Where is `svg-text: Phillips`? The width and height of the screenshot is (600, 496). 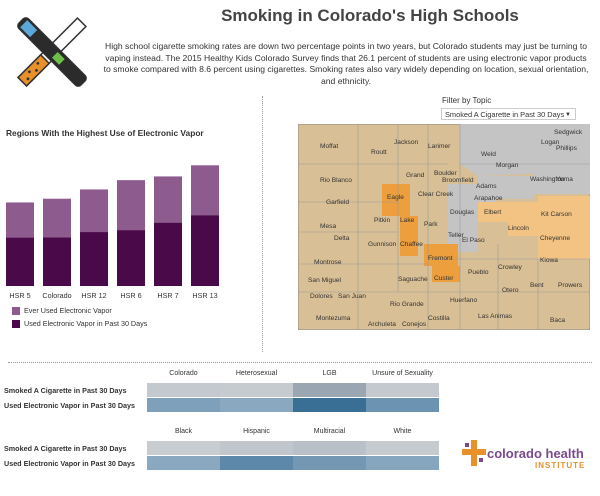
svg-text: Phillips is located at coordinates (567, 148).